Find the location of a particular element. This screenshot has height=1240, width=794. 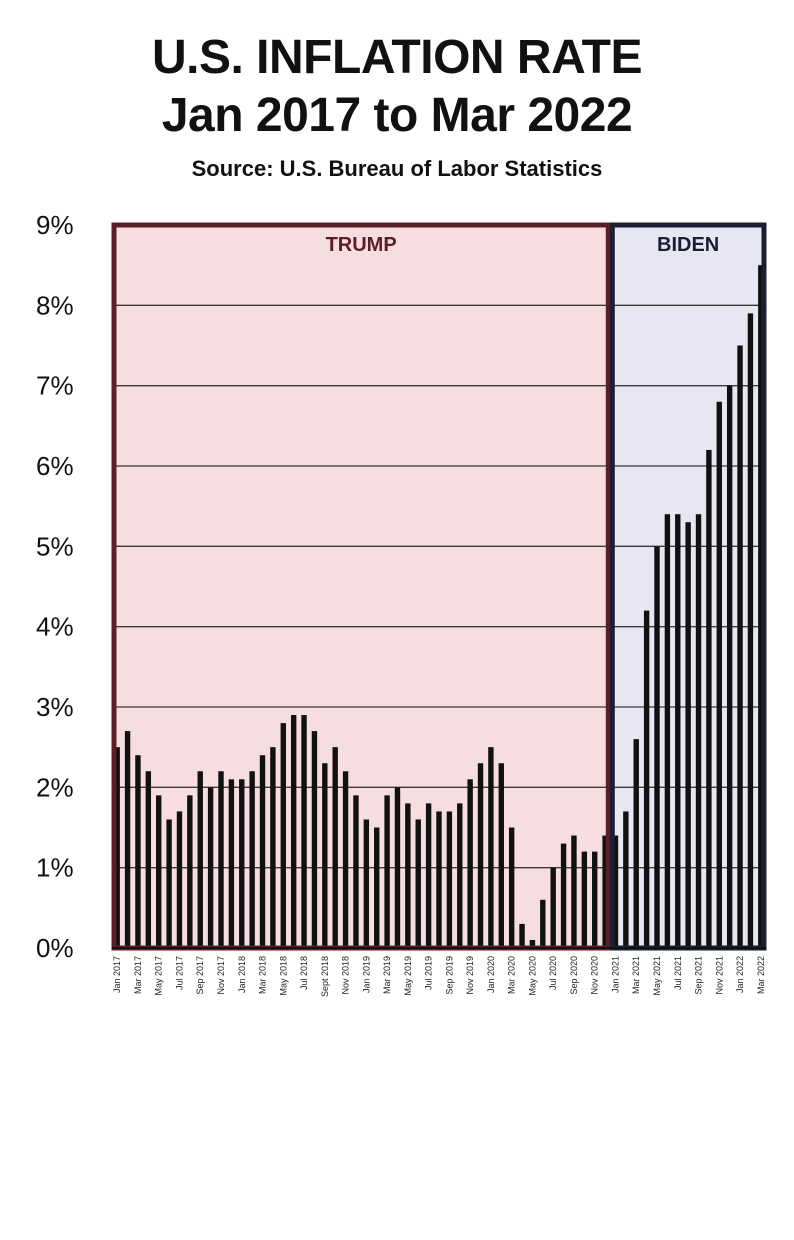

x-tick-label: Nov 2020 is located at coordinates (595, 975).